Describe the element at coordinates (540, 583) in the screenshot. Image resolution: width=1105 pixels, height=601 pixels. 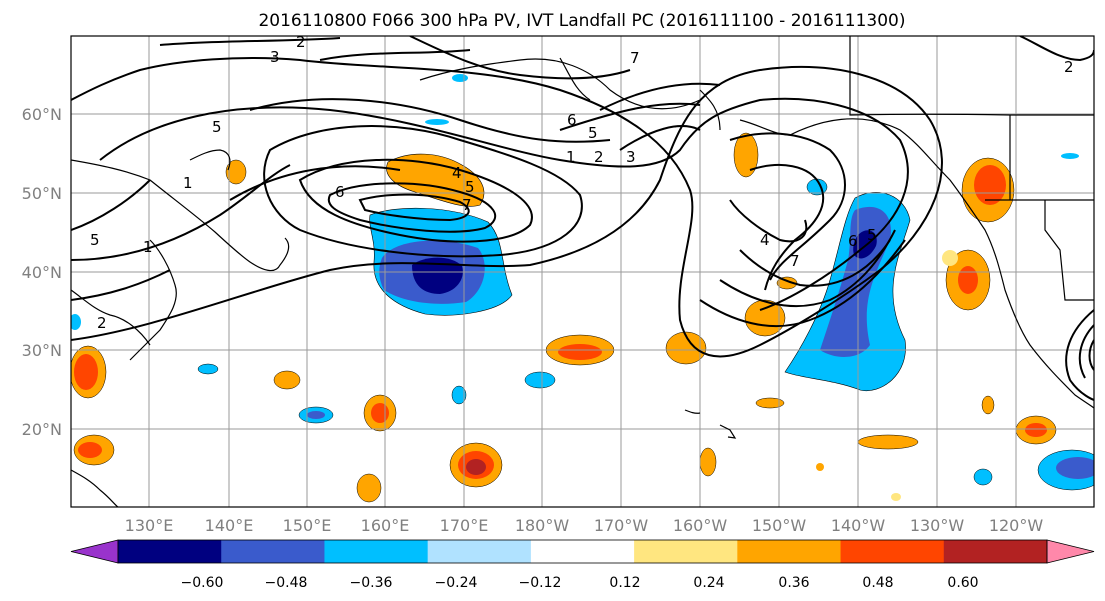
I see `colorbar-tick: −0.12` at that location.